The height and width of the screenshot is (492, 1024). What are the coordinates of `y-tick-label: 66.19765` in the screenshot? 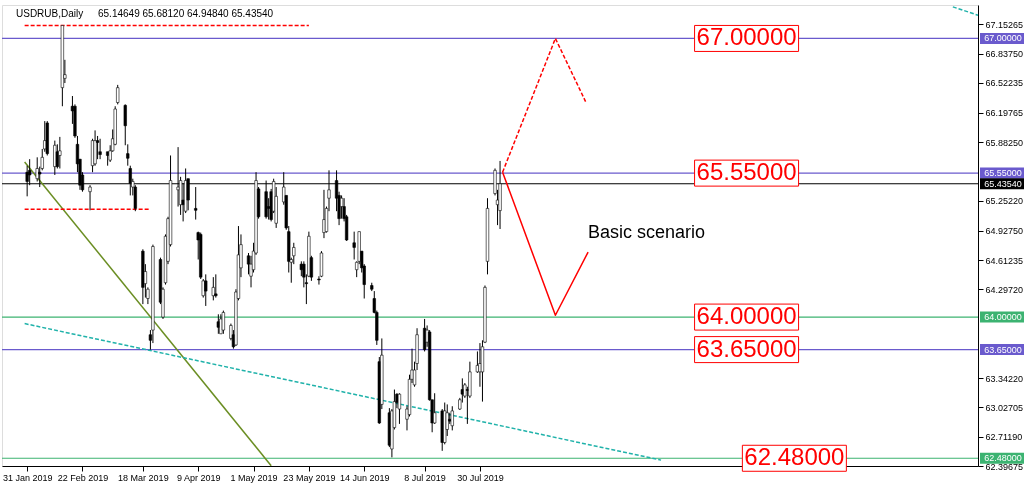 It's located at (1004, 113).